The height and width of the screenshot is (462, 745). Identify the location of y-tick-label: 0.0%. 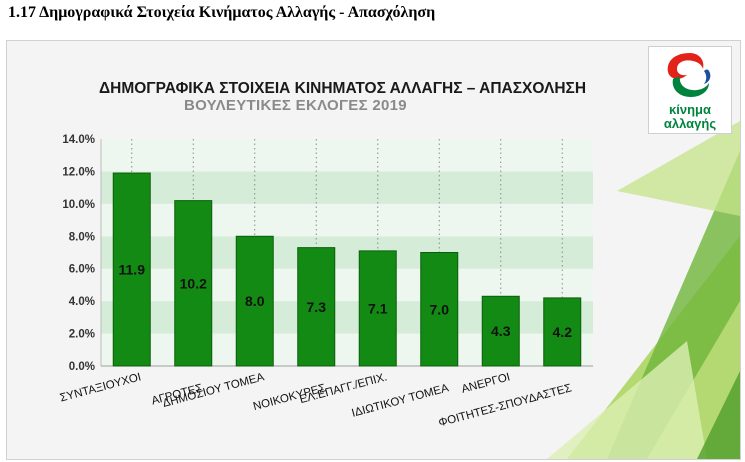
(82, 367).